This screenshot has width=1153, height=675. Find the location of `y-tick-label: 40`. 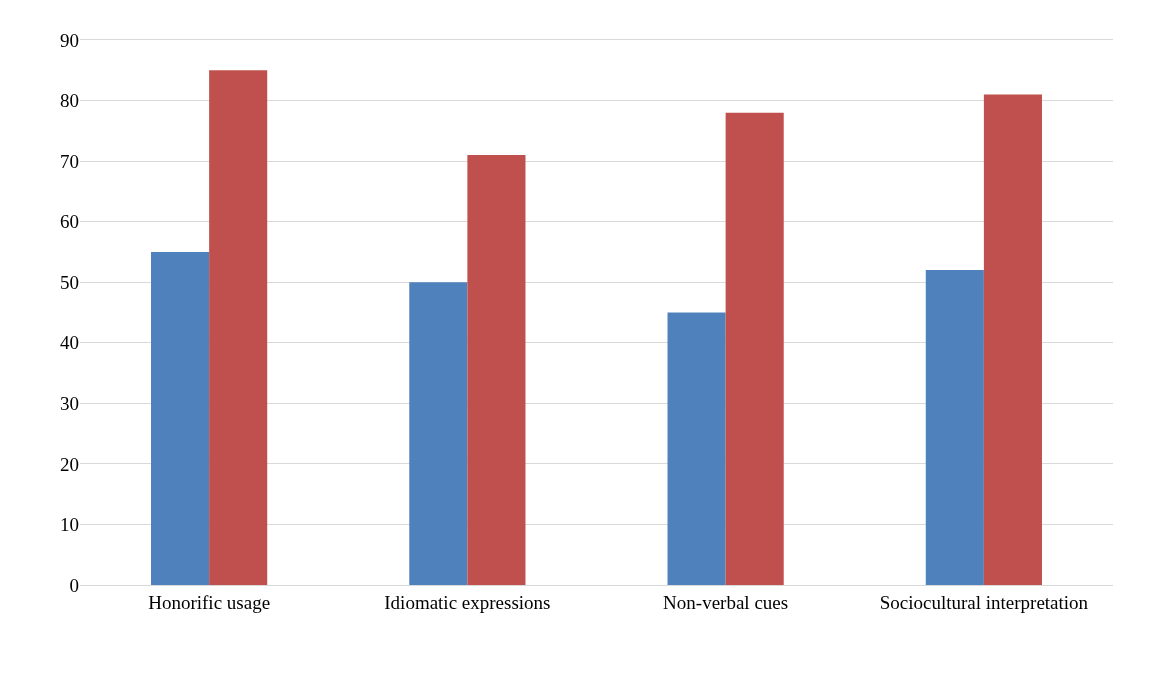

y-tick-label: 40 is located at coordinates (69, 343).